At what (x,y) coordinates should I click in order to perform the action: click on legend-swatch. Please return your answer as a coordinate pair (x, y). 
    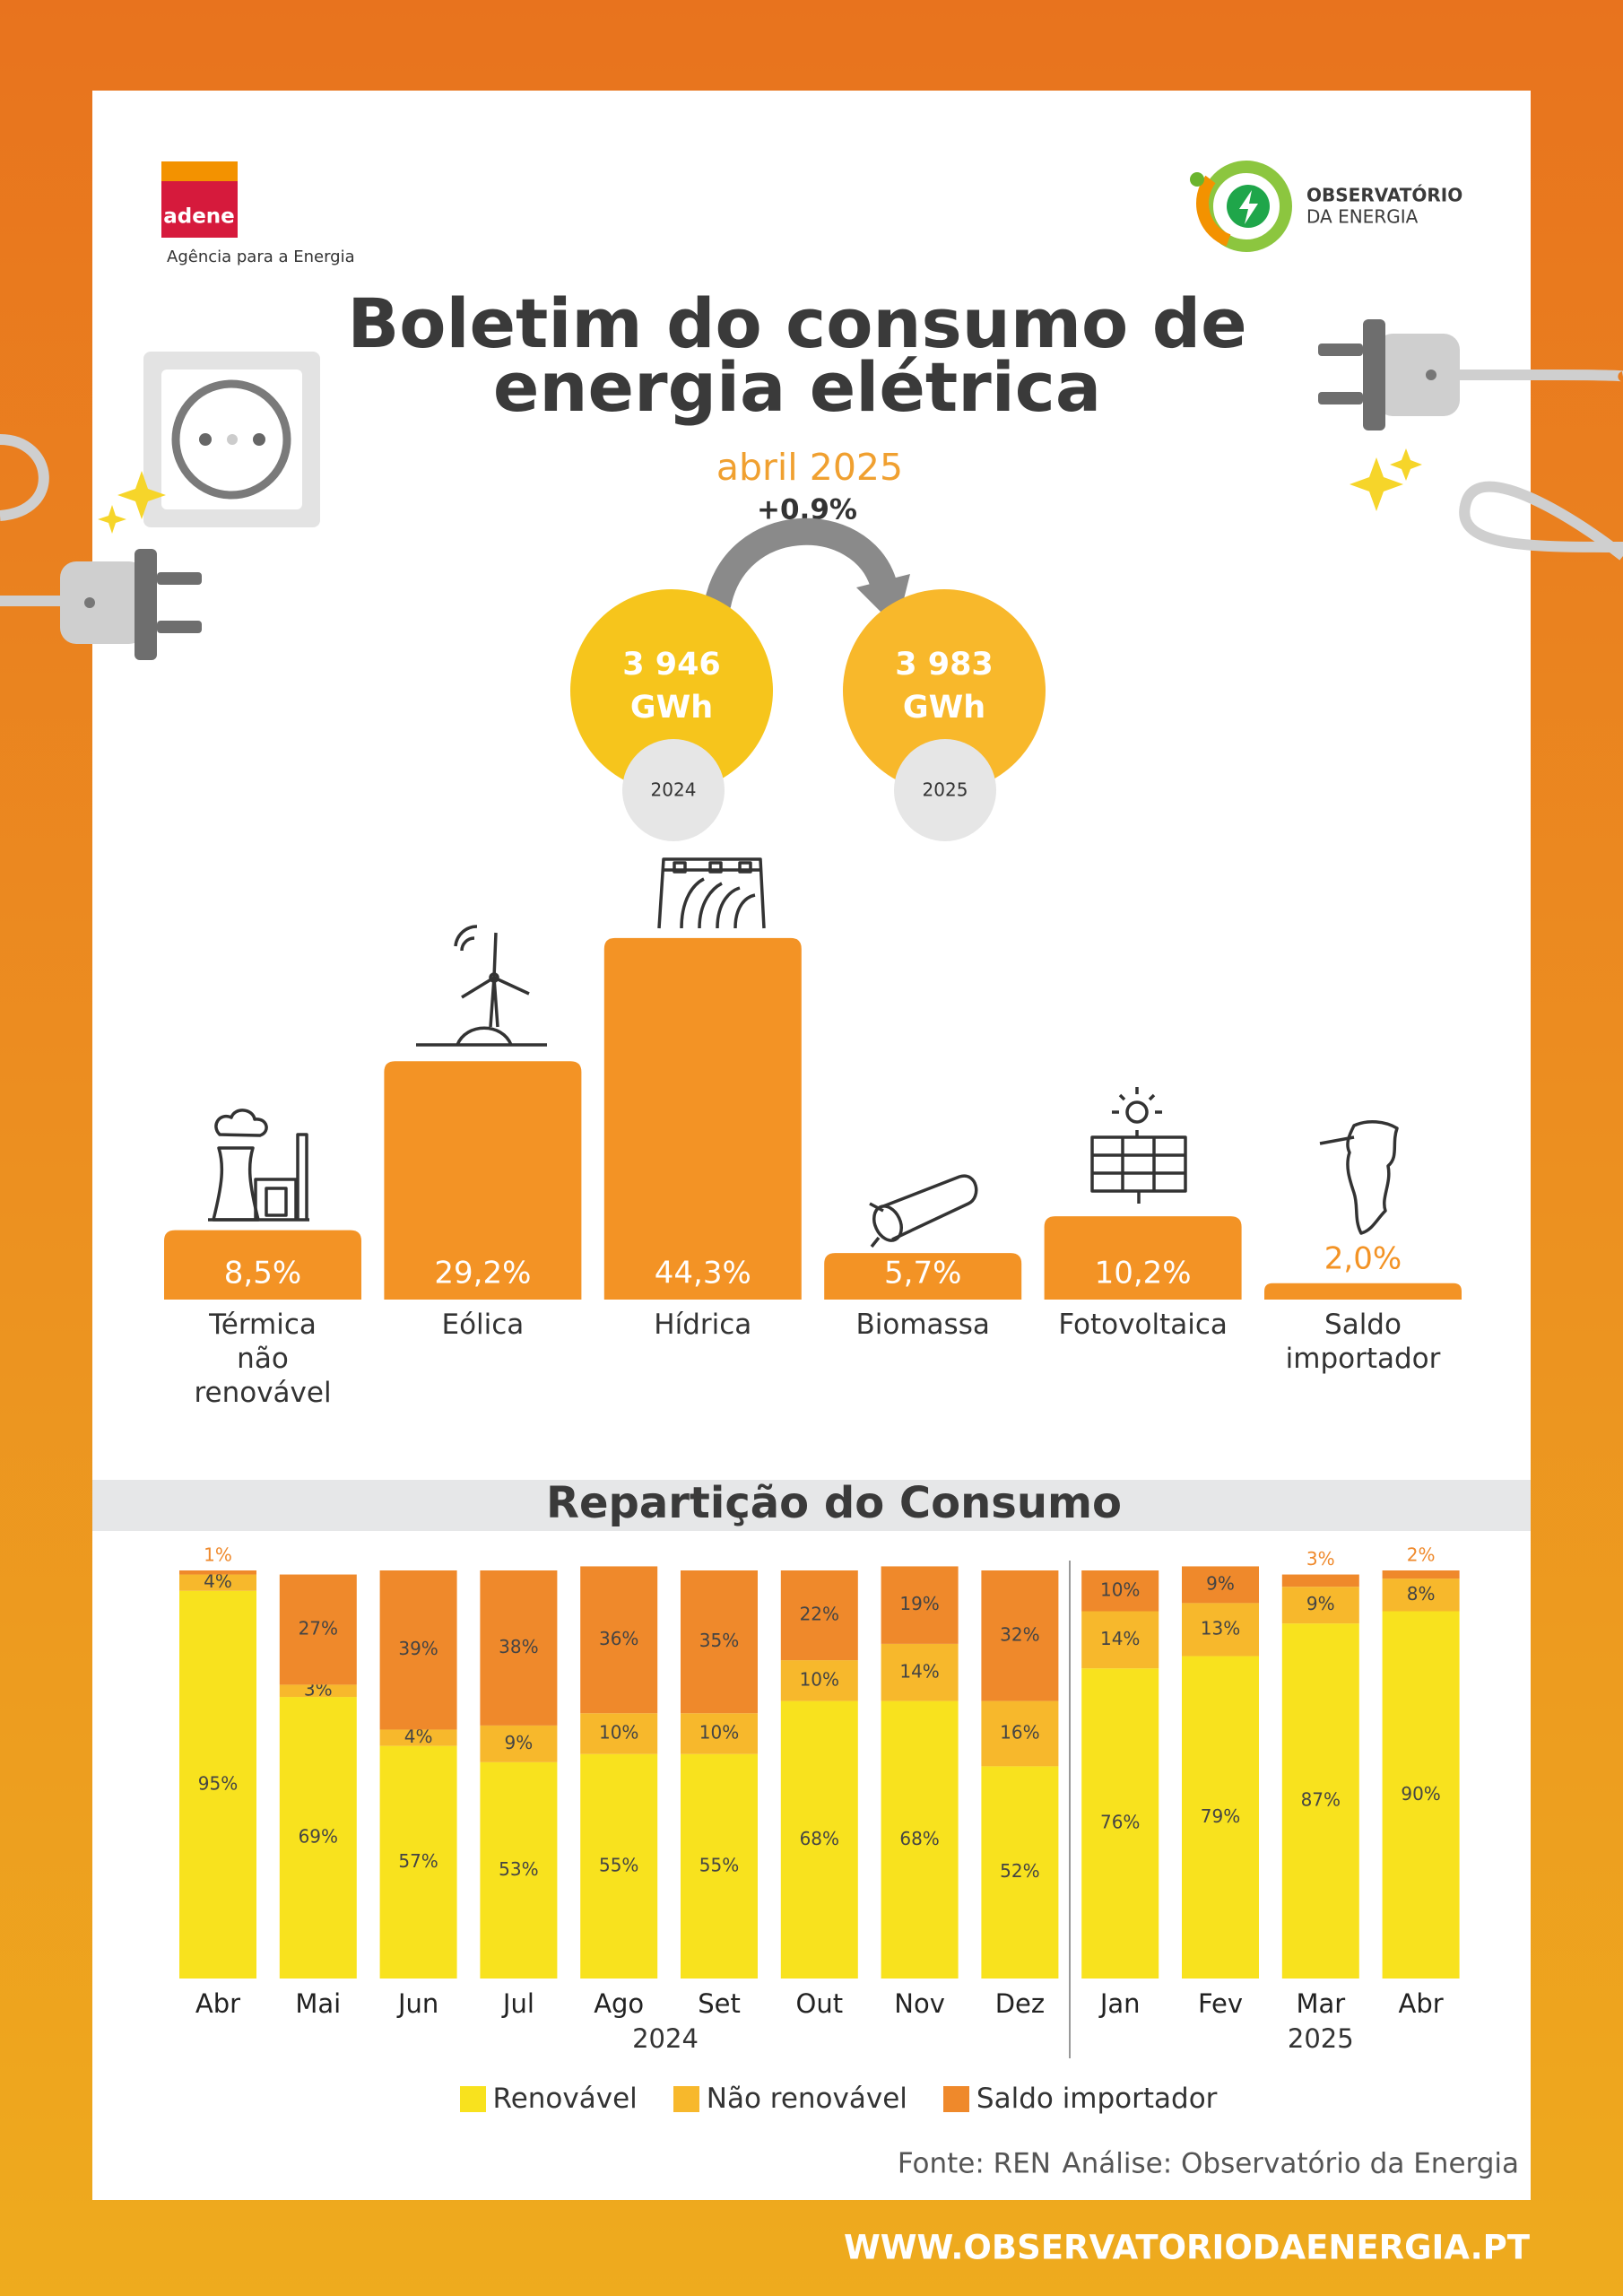
    Looking at the image, I should click on (955, 2098).